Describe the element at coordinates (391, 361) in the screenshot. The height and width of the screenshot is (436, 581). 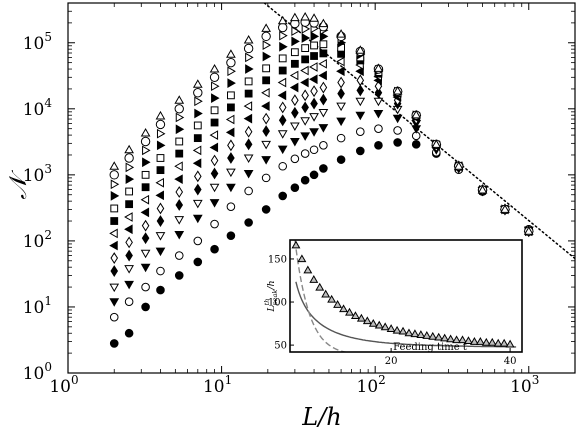
I see `inset-x-tick-label: 20` at that location.